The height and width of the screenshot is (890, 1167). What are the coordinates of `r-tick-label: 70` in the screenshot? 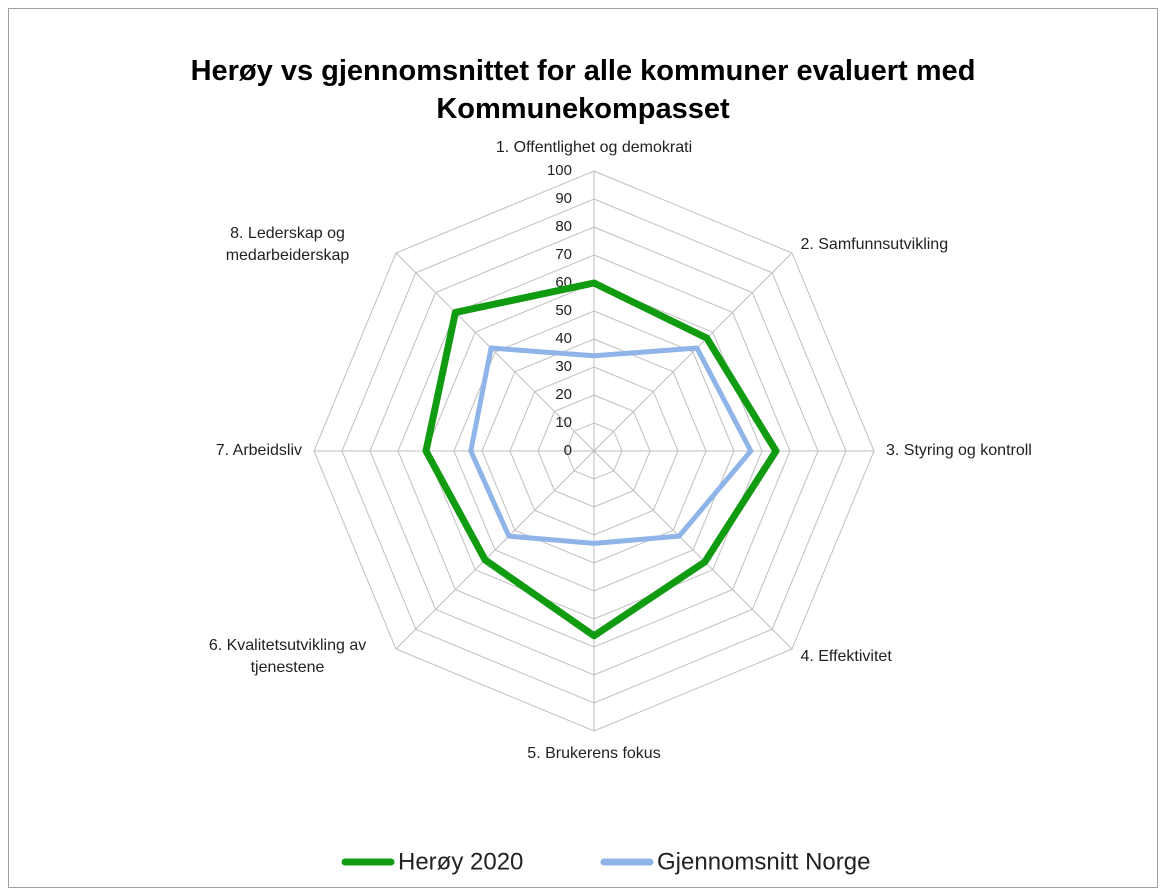 It's located at (563, 254).